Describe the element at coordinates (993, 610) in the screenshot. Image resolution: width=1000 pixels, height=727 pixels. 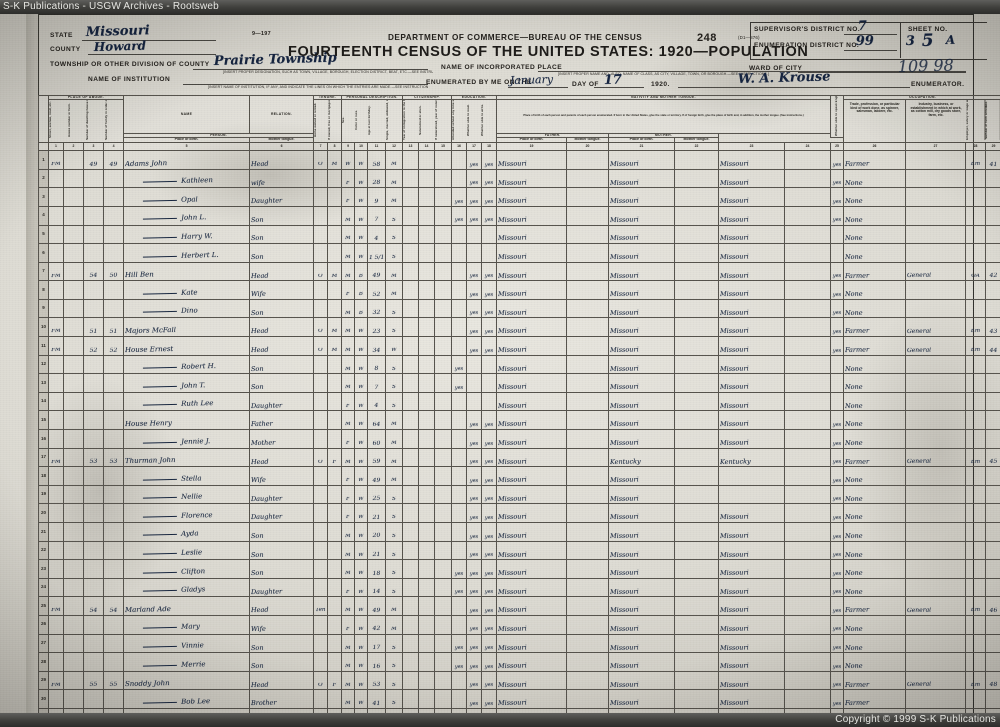
I see `handwritten-value: 46` at that location.